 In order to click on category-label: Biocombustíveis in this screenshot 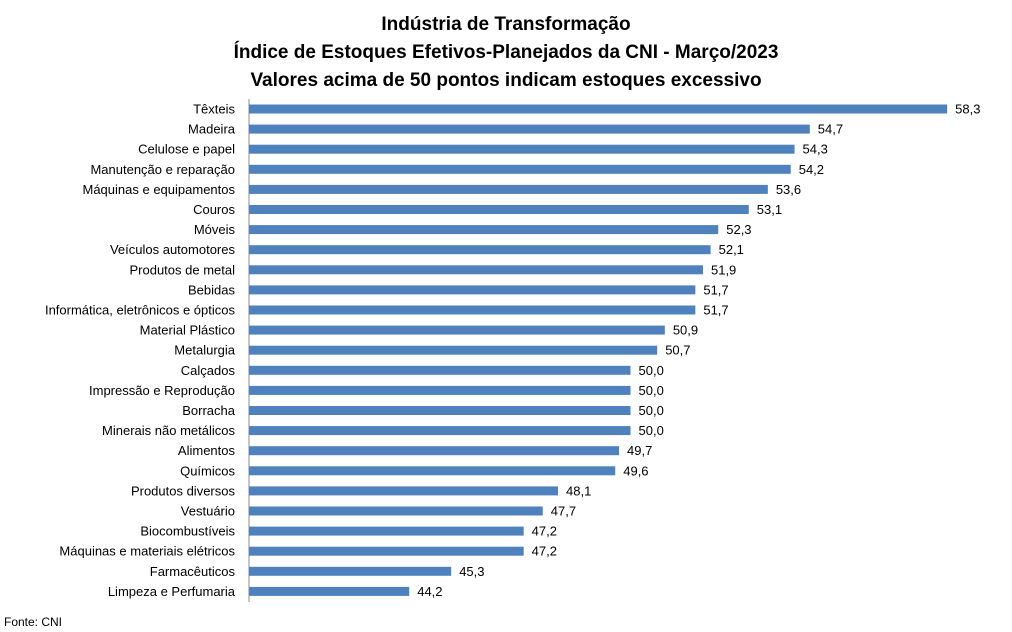, I will do `click(187, 531)`.